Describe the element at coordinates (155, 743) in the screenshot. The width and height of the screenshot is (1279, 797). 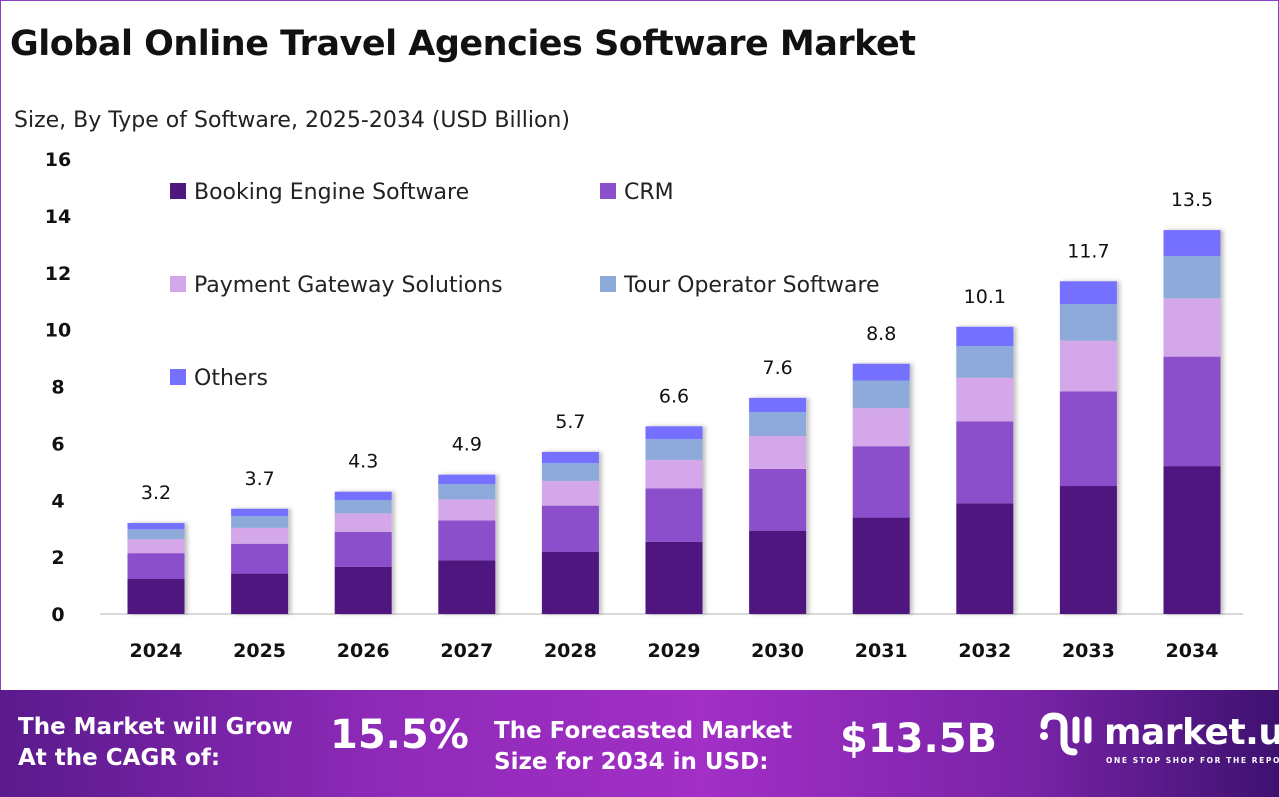
I see `cagr-label: The Market will Grow At the CAGR of:` at that location.